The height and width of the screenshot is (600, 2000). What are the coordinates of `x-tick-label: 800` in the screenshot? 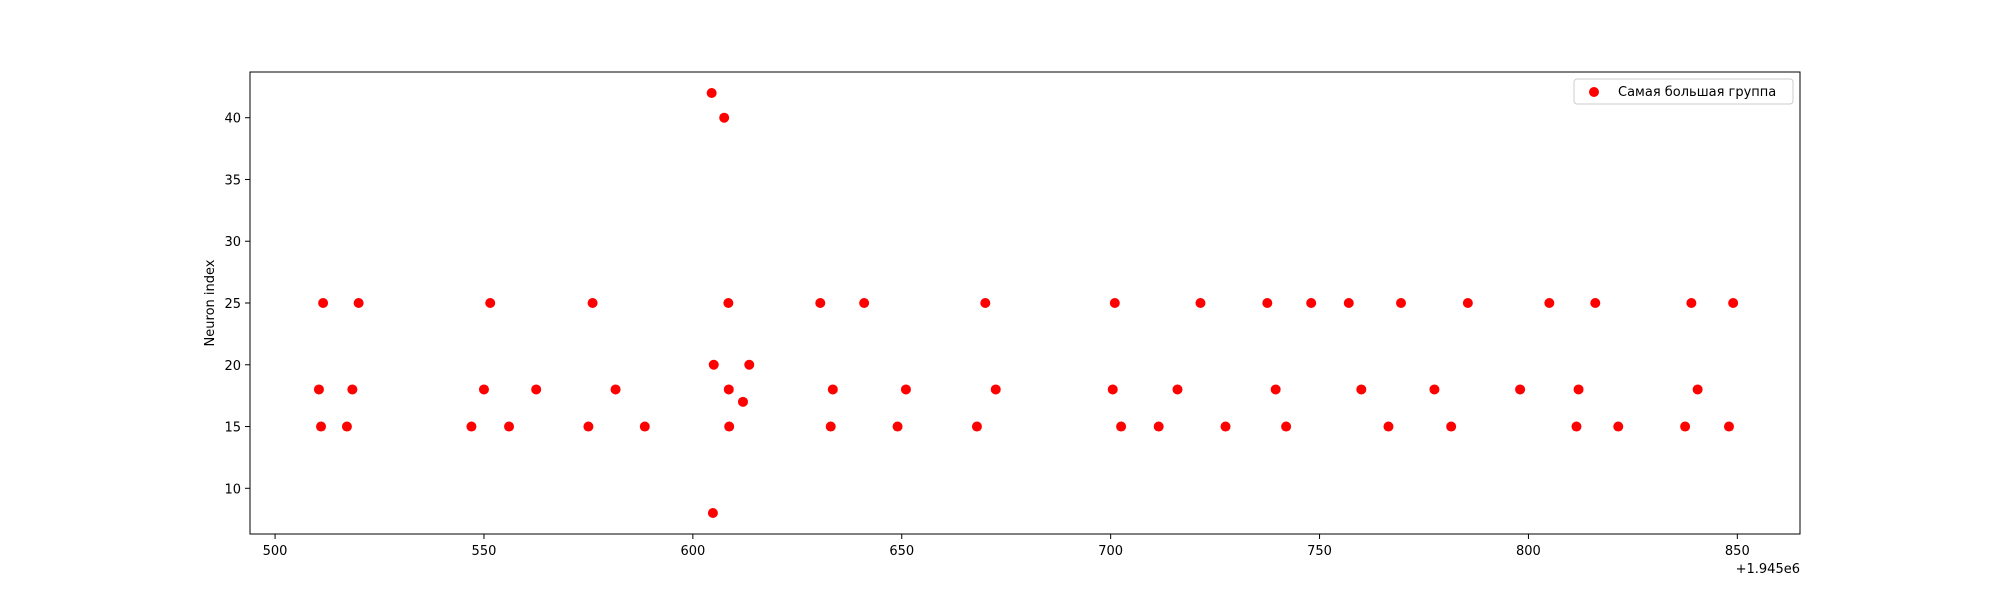 It's located at (1528, 551).